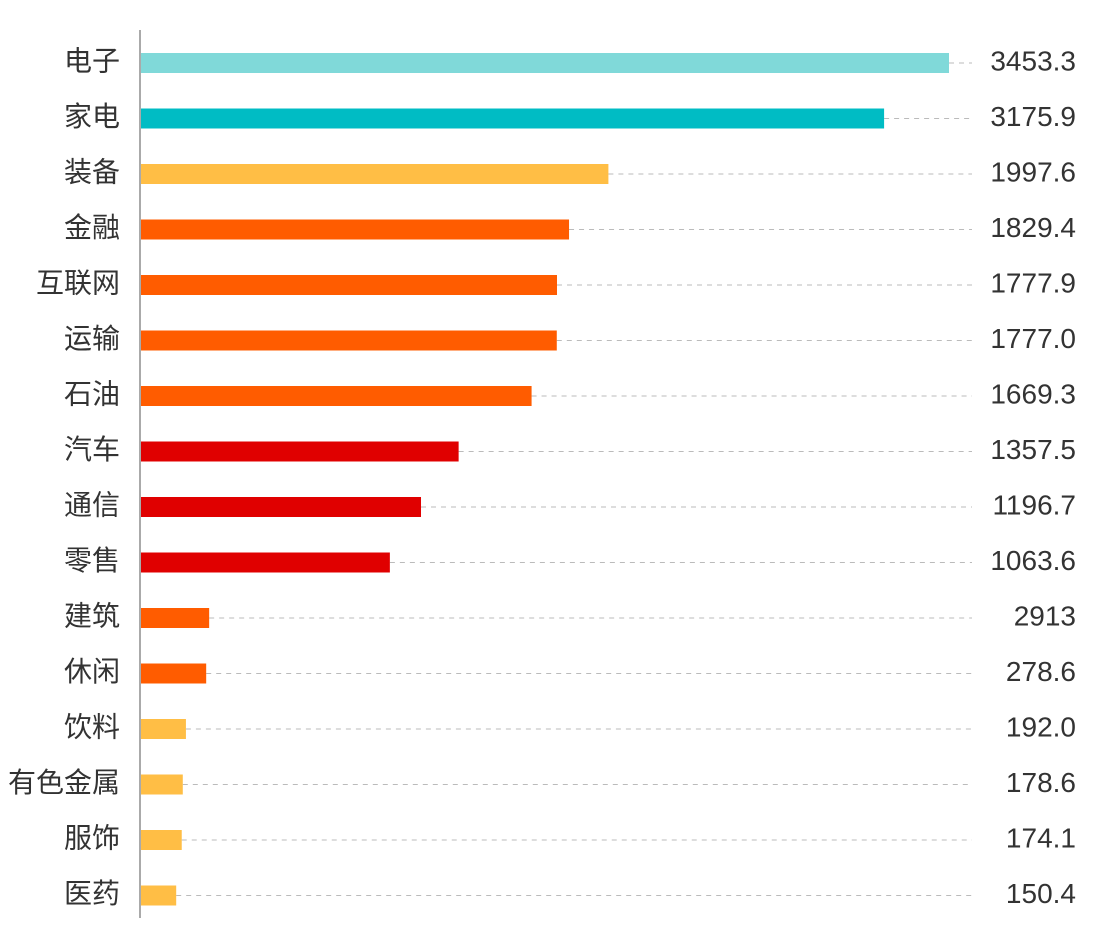  What do you see at coordinates (92, 837) in the screenshot?
I see `category-label: 服饰` at bounding box center [92, 837].